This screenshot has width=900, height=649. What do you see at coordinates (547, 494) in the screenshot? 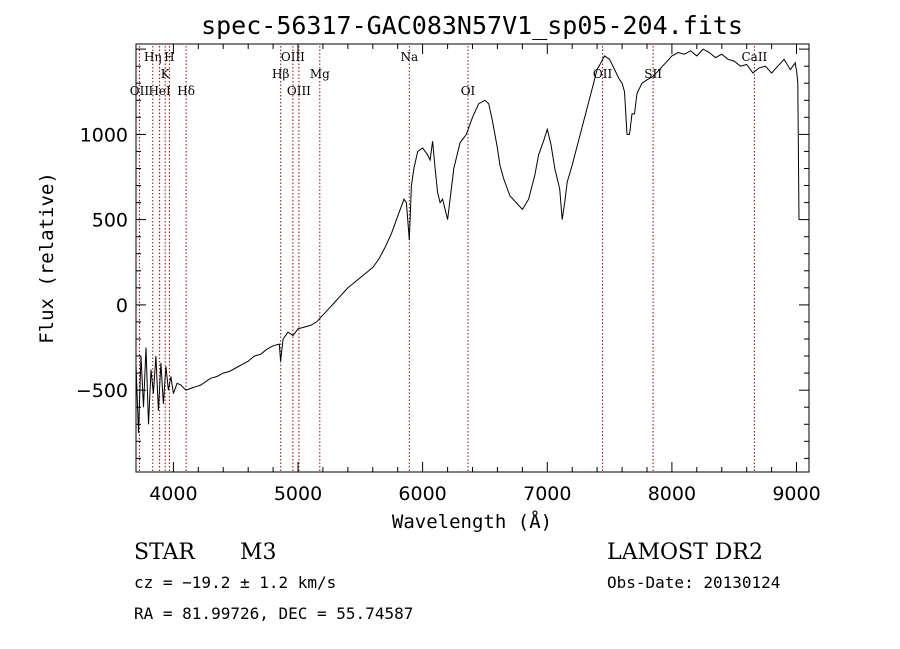
I see `x-tick-label: 7000` at bounding box center [547, 494].